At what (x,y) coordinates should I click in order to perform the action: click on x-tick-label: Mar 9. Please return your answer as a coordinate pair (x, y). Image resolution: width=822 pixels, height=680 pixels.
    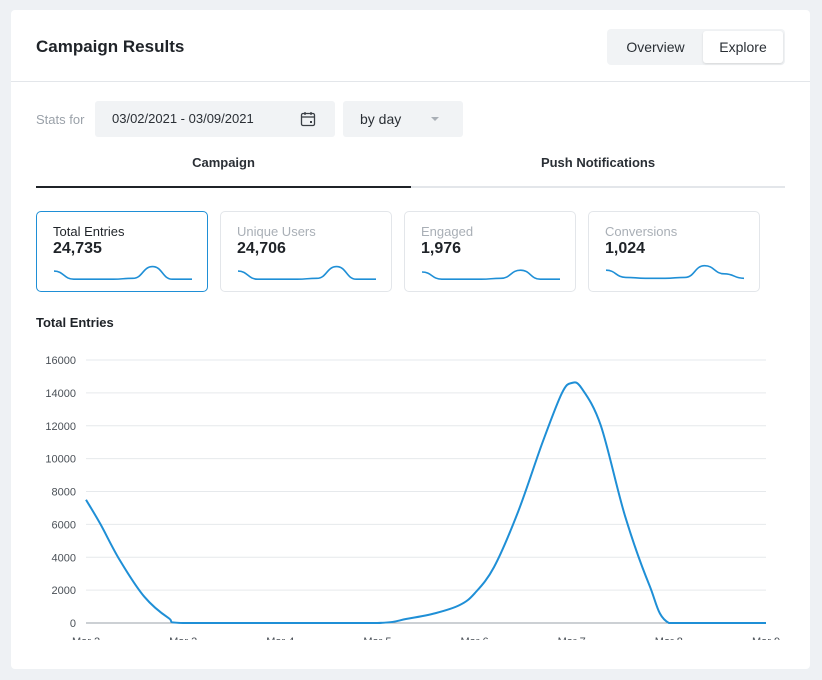
    Looking at the image, I should click on (766, 638).